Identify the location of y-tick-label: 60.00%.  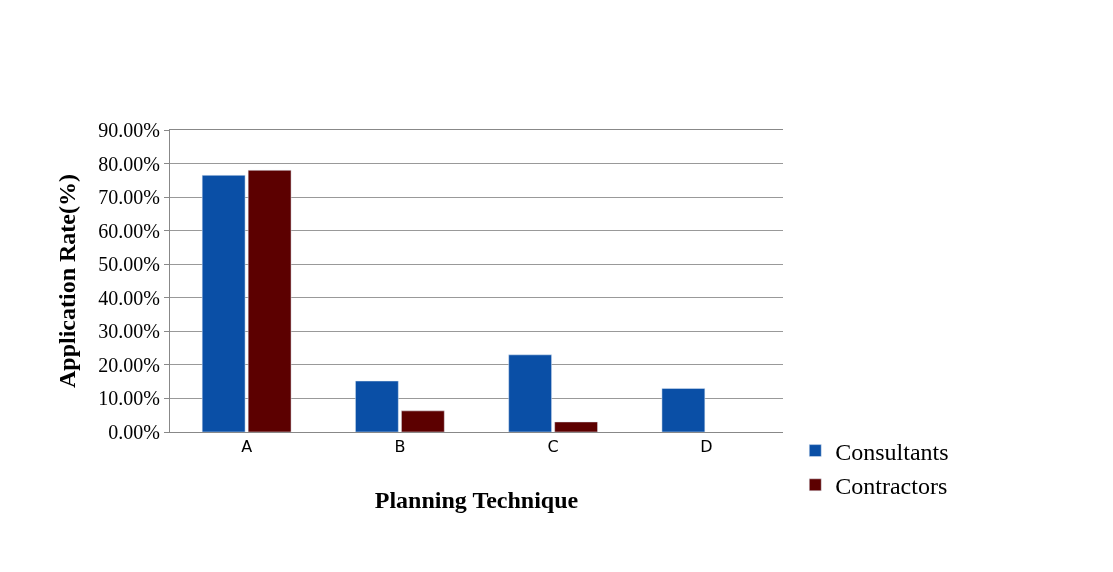
(129, 230).